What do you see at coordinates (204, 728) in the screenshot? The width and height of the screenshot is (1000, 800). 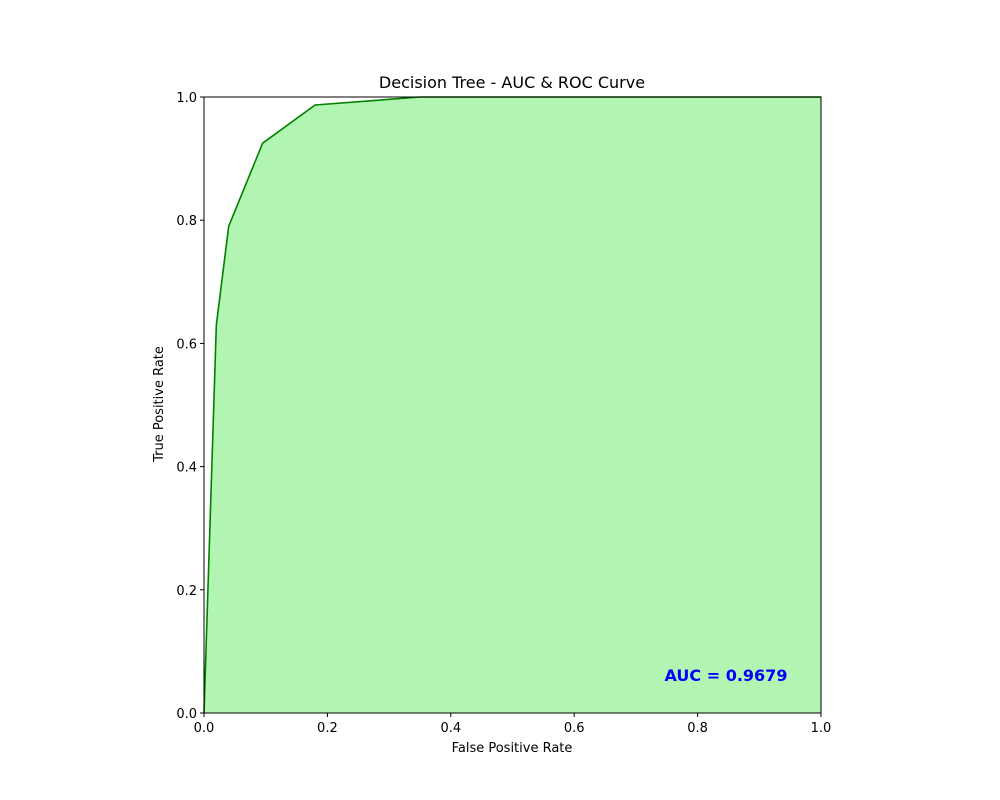 I see `x-tick-label: 0.0` at bounding box center [204, 728].